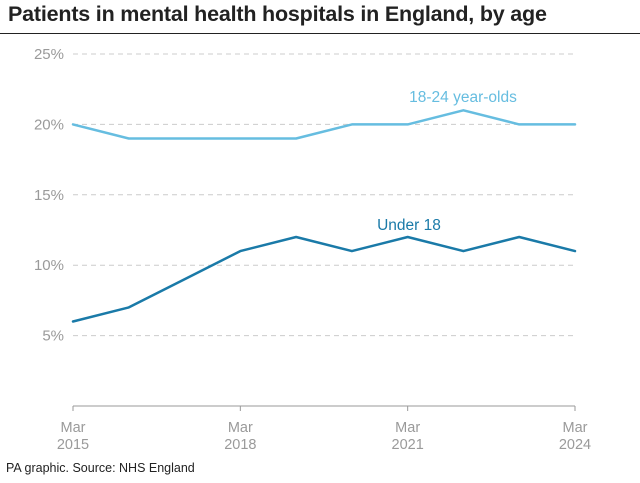 This screenshot has height=483, width=640. What do you see at coordinates (53, 336) in the screenshot?
I see `y-tick-label: 5%` at bounding box center [53, 336].